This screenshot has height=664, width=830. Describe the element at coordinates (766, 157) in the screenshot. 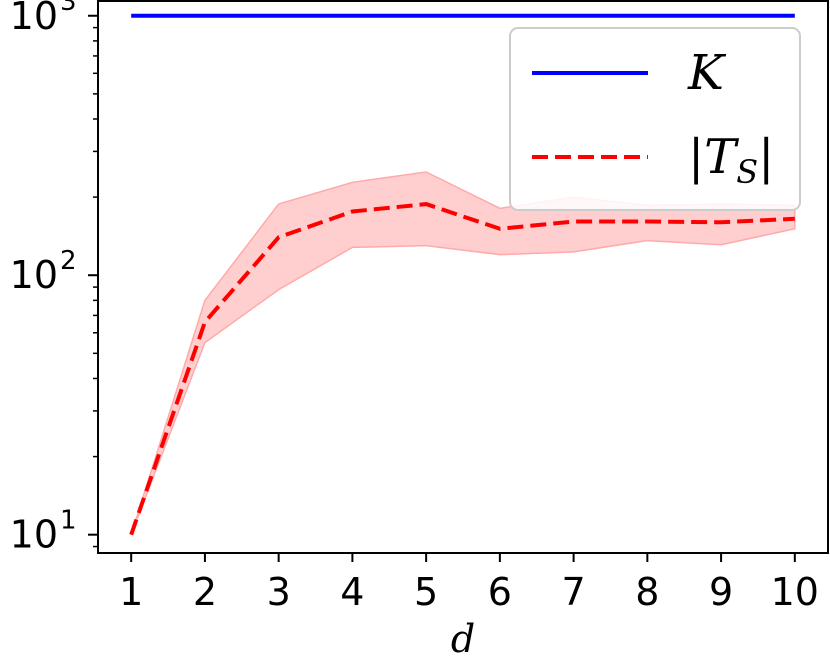

I see `legend-label-suffix: |` at that location.